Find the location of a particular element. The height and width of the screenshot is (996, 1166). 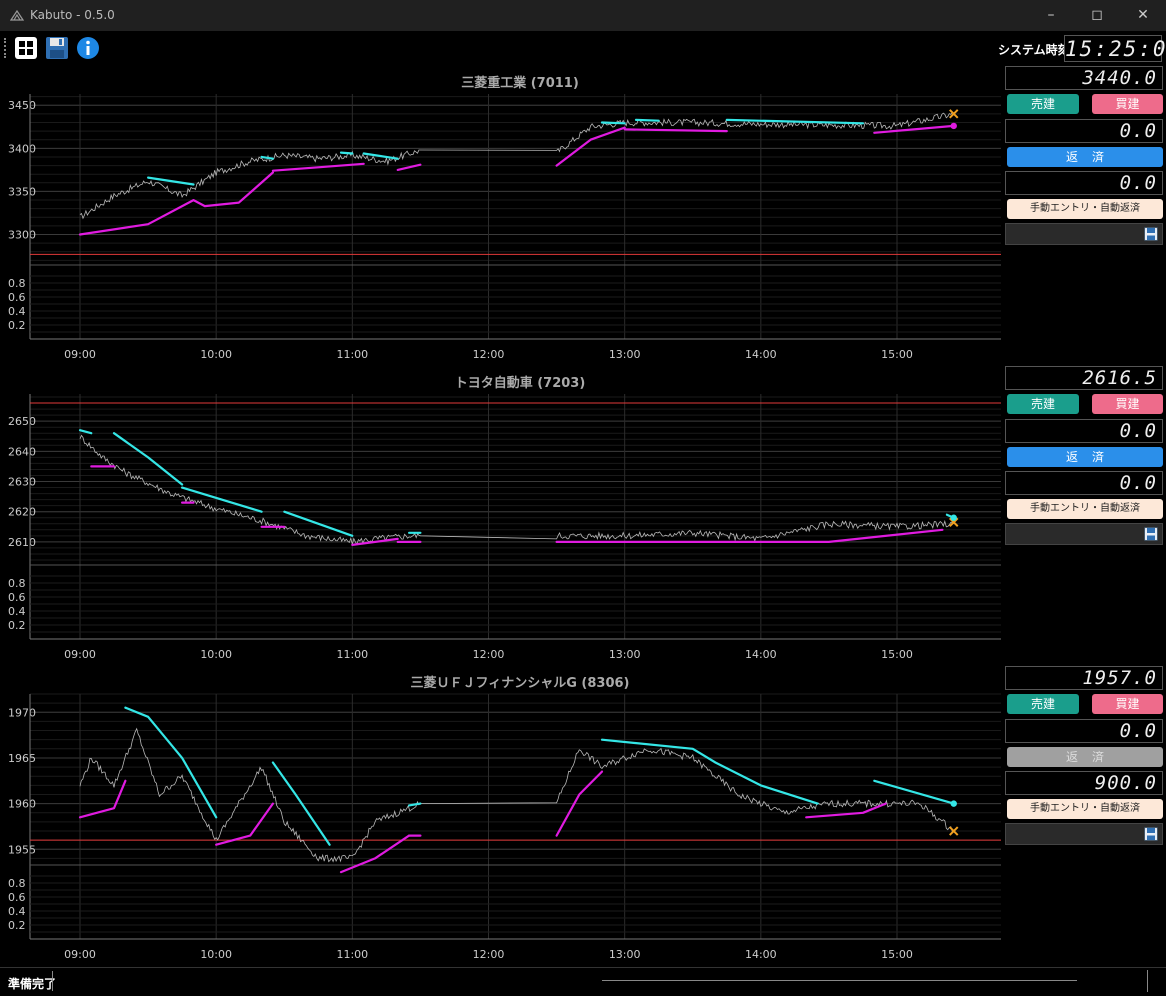

y-tick-label: 3300 is located at coordinates (22, 235).